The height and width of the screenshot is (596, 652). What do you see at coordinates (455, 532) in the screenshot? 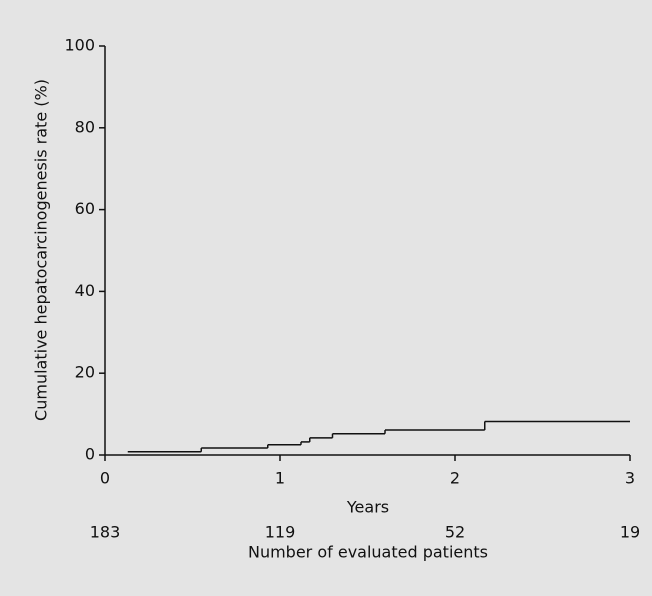
I see `at-risk-value: 52` at bounding box center [455, 532].